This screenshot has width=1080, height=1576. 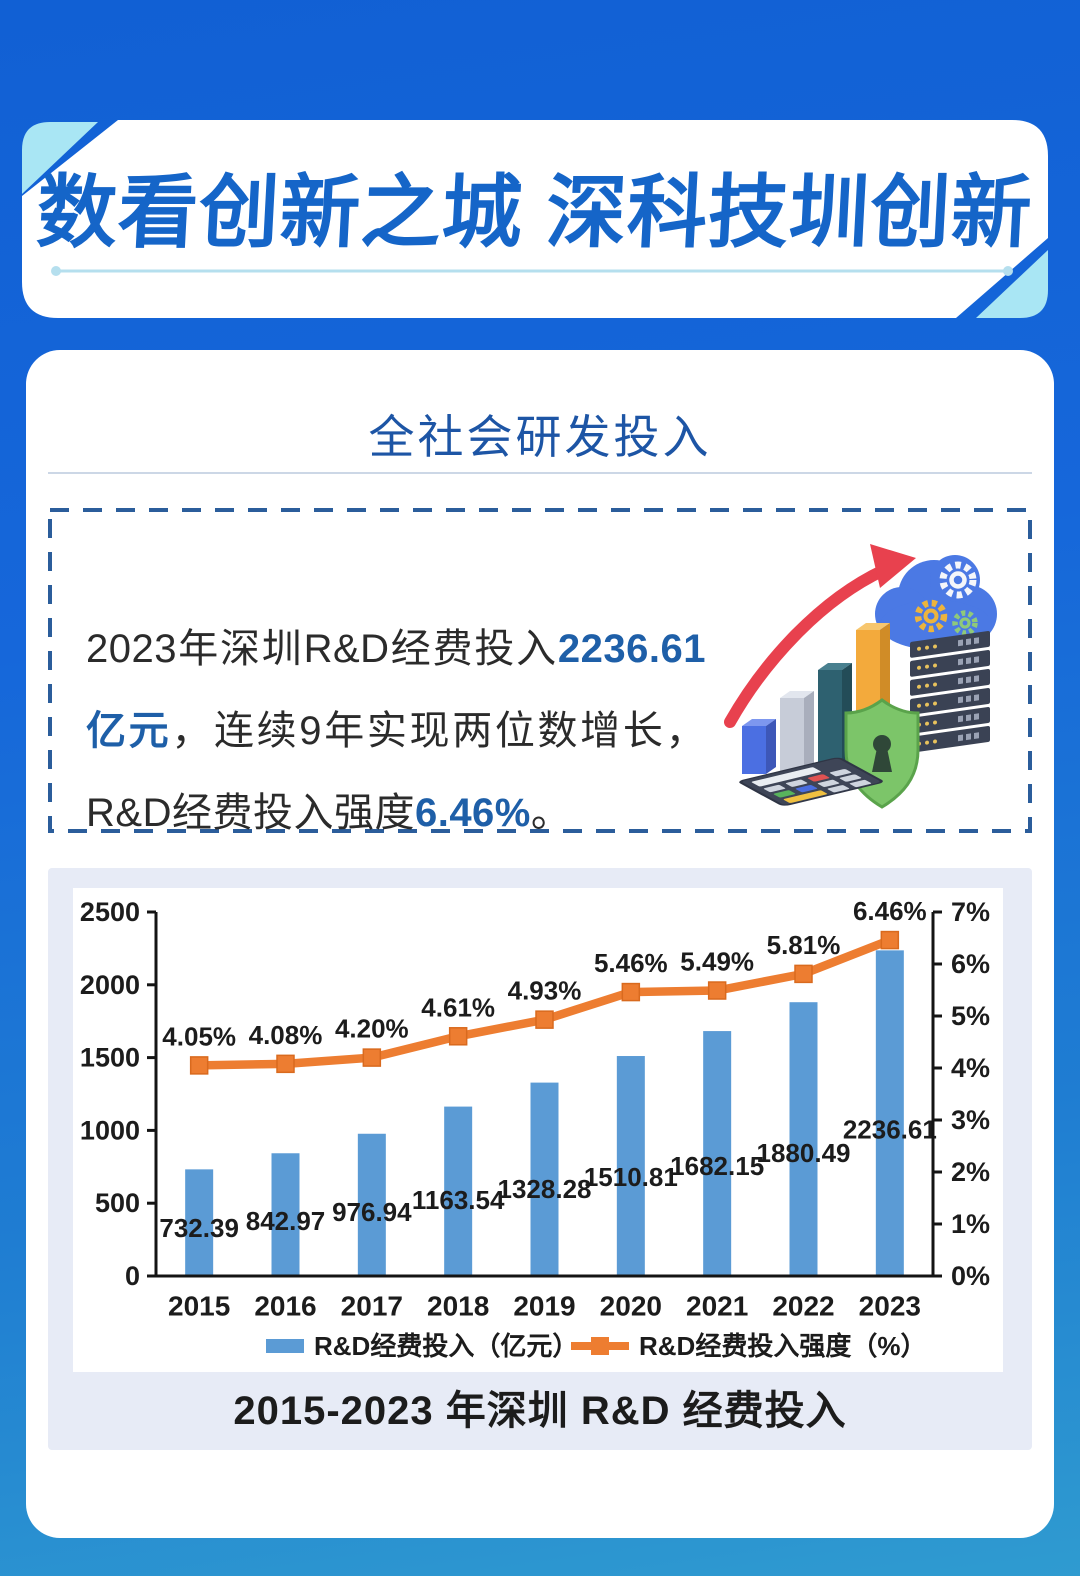 I want to click on legend-bar-swatch, so click(x=285, y=1346).